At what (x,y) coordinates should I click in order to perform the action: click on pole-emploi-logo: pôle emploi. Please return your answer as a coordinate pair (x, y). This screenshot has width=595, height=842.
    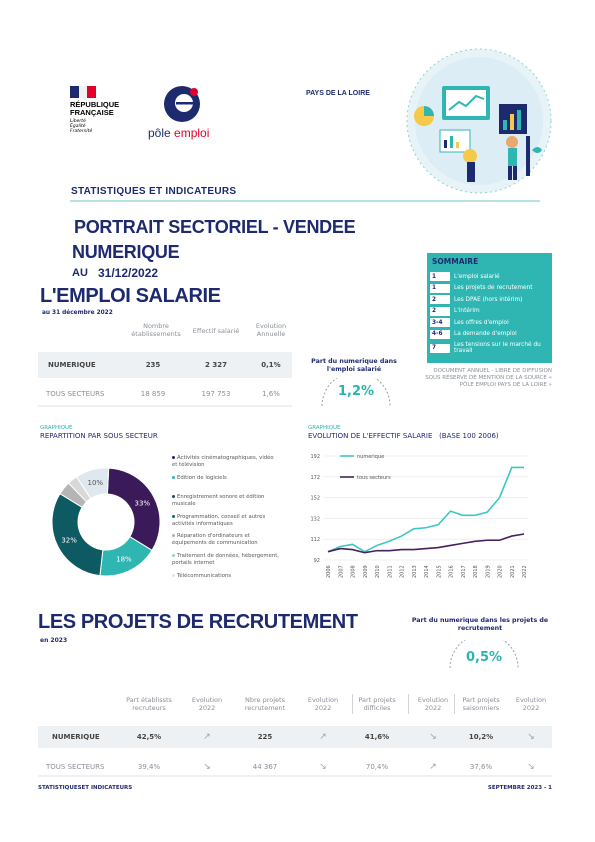
    Looking at the image, I should click on (183, 112).